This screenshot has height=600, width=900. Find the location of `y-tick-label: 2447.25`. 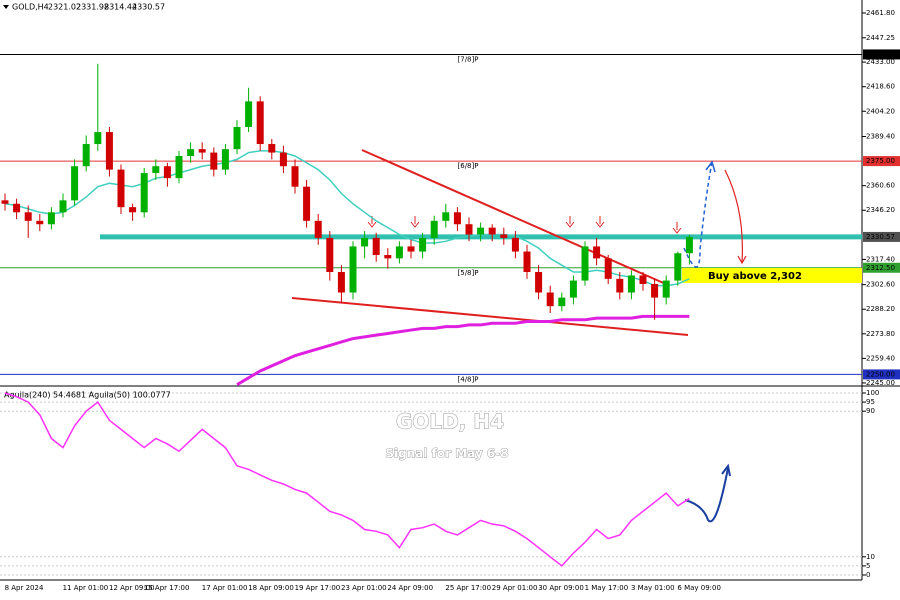

y-tick-label: 2447.25 is located at coordinates (880, 38).